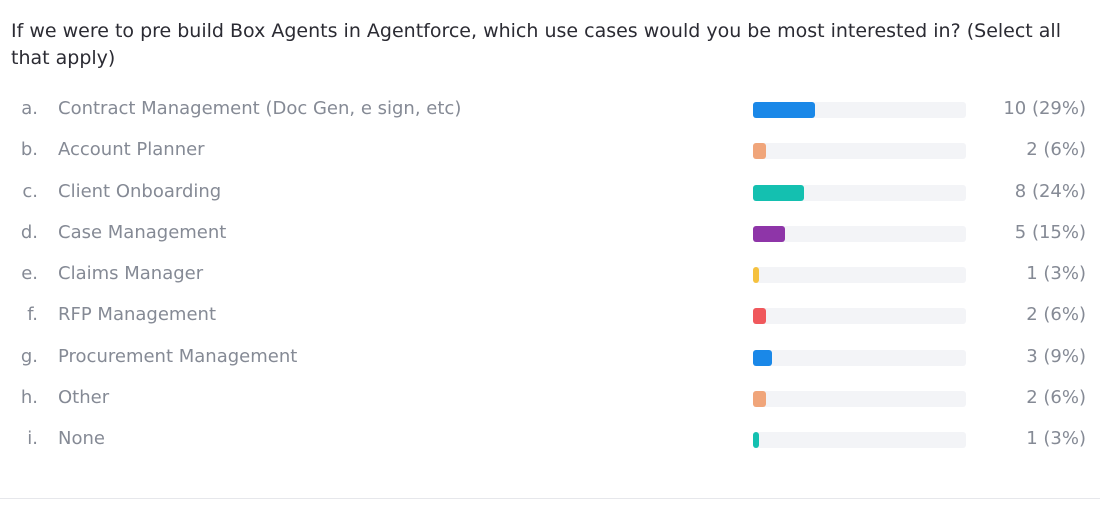  Describe the element at coordinates (29, 356) in the screenshot. I see `answer-letter: g.` at that location.